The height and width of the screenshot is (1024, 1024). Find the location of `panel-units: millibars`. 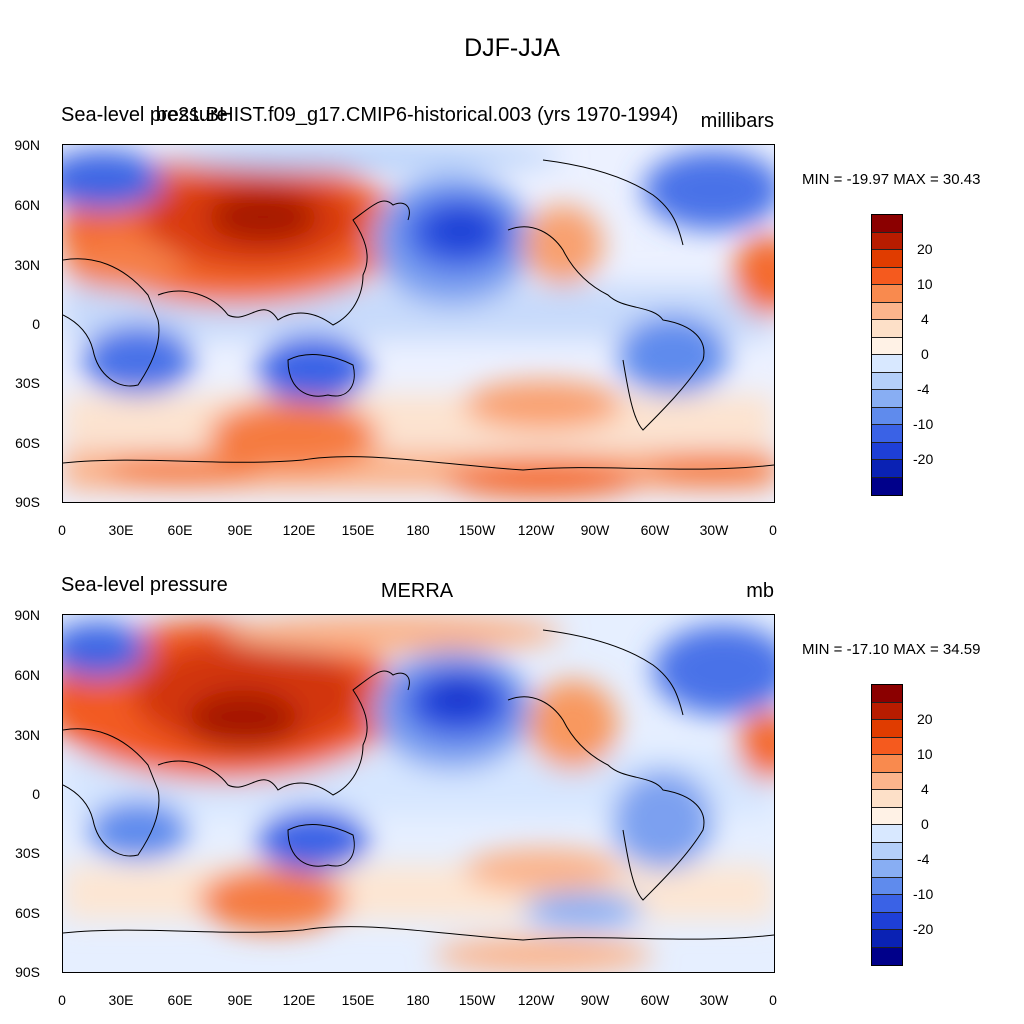

panel-units: millibars is located at coordinates (737, 121).